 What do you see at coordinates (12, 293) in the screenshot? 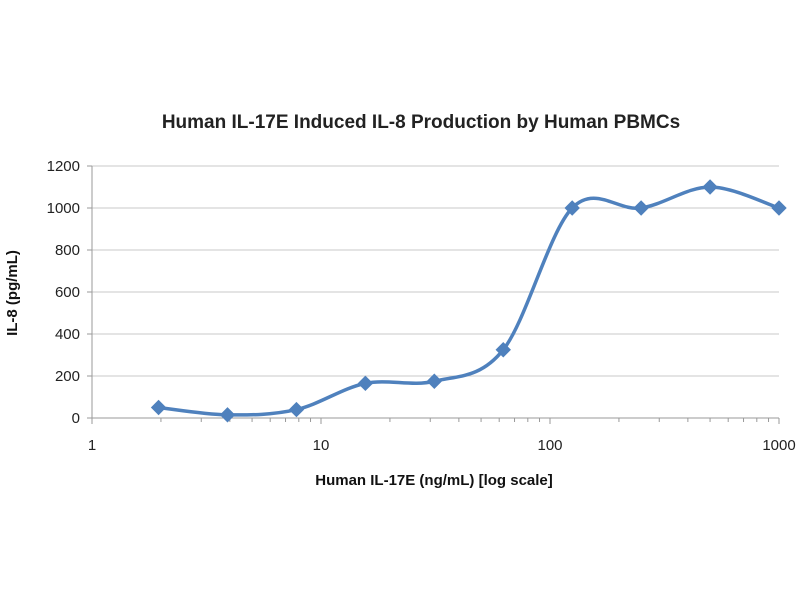
I see `y-axis-title: IL-8 (pg/mL)` at bounding box center [12, 293].